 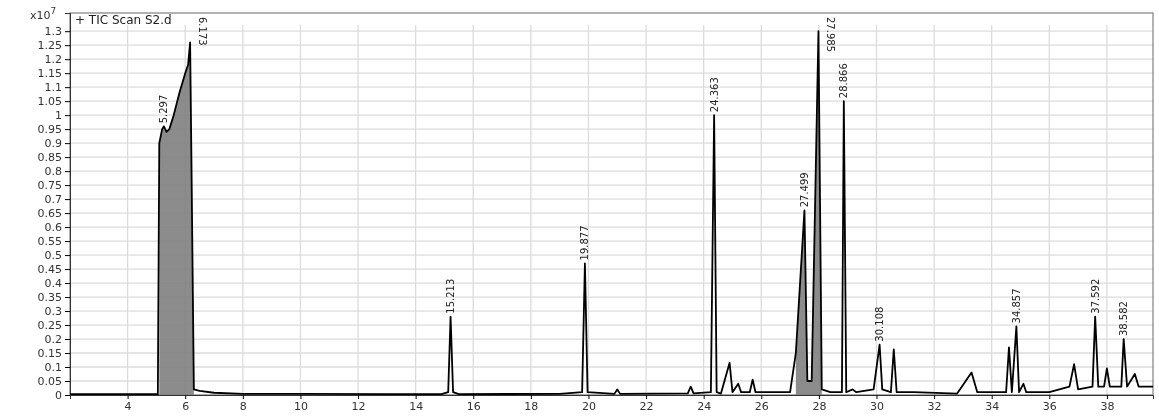 I want to click on y-tick-label: 1.2, so click(x=53, y=60).